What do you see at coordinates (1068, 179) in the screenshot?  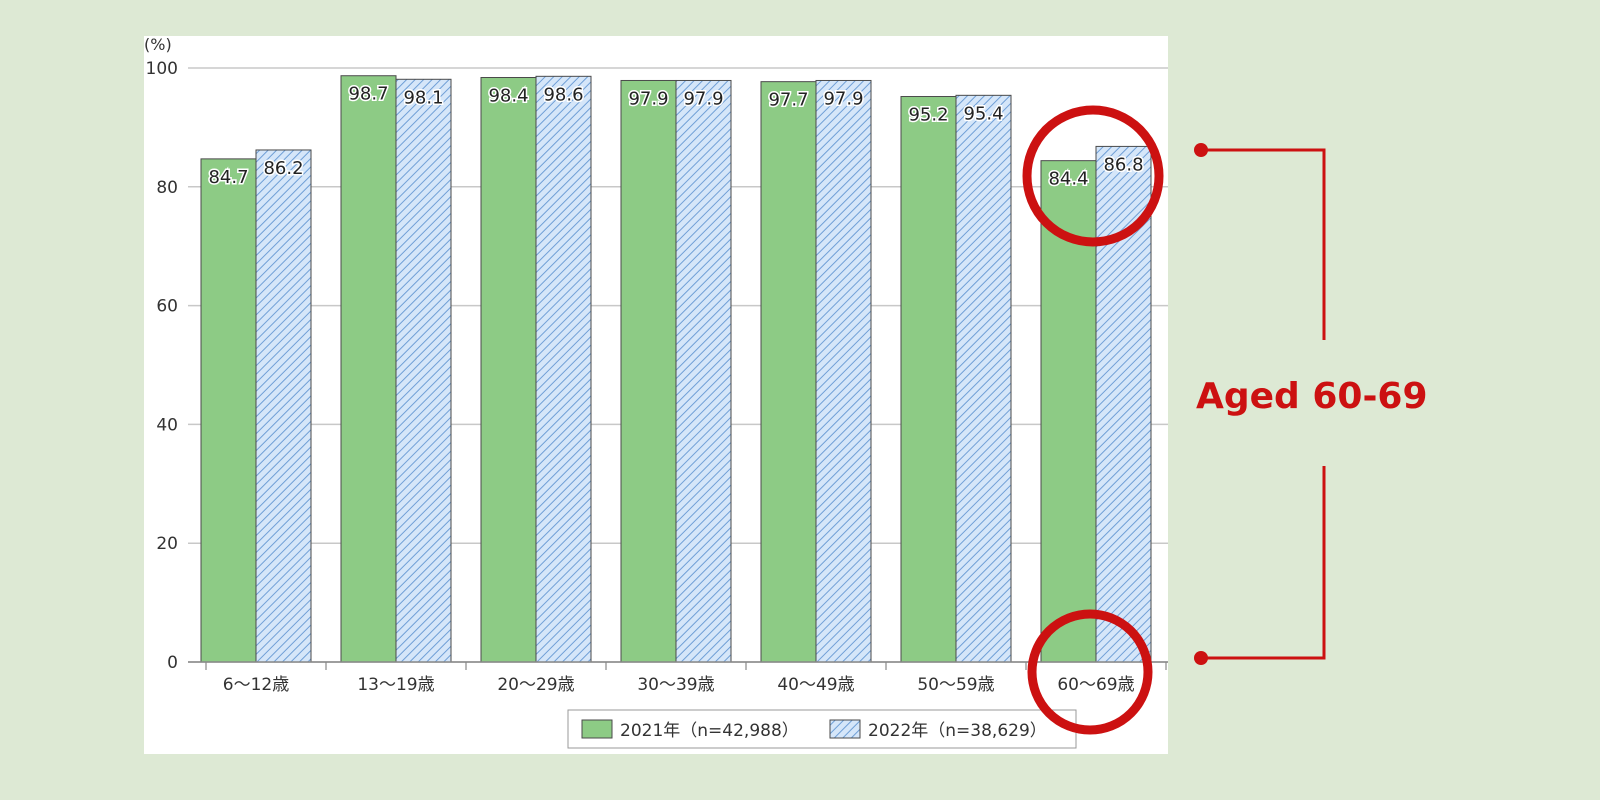 I see `bar-value-label: 84.4` at bounding box center [1068, 179].